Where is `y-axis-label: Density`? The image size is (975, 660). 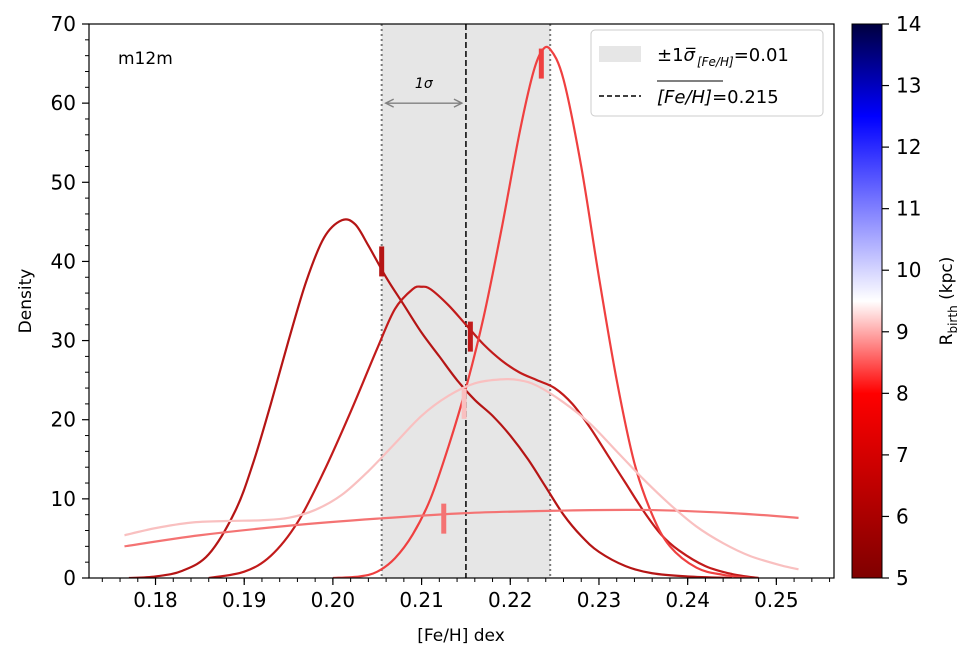 y-axis-label: Density is located at coordinates (26, 301).